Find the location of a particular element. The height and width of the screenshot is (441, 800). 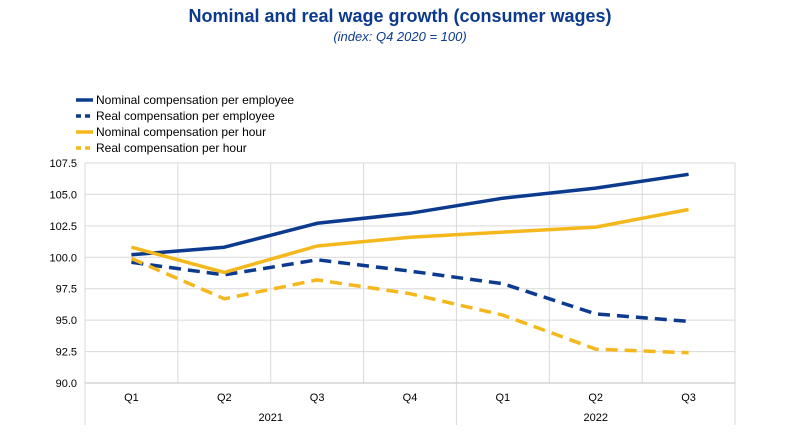

legend-label: Nominal compensation per employee is located at coordinates (195, 100).